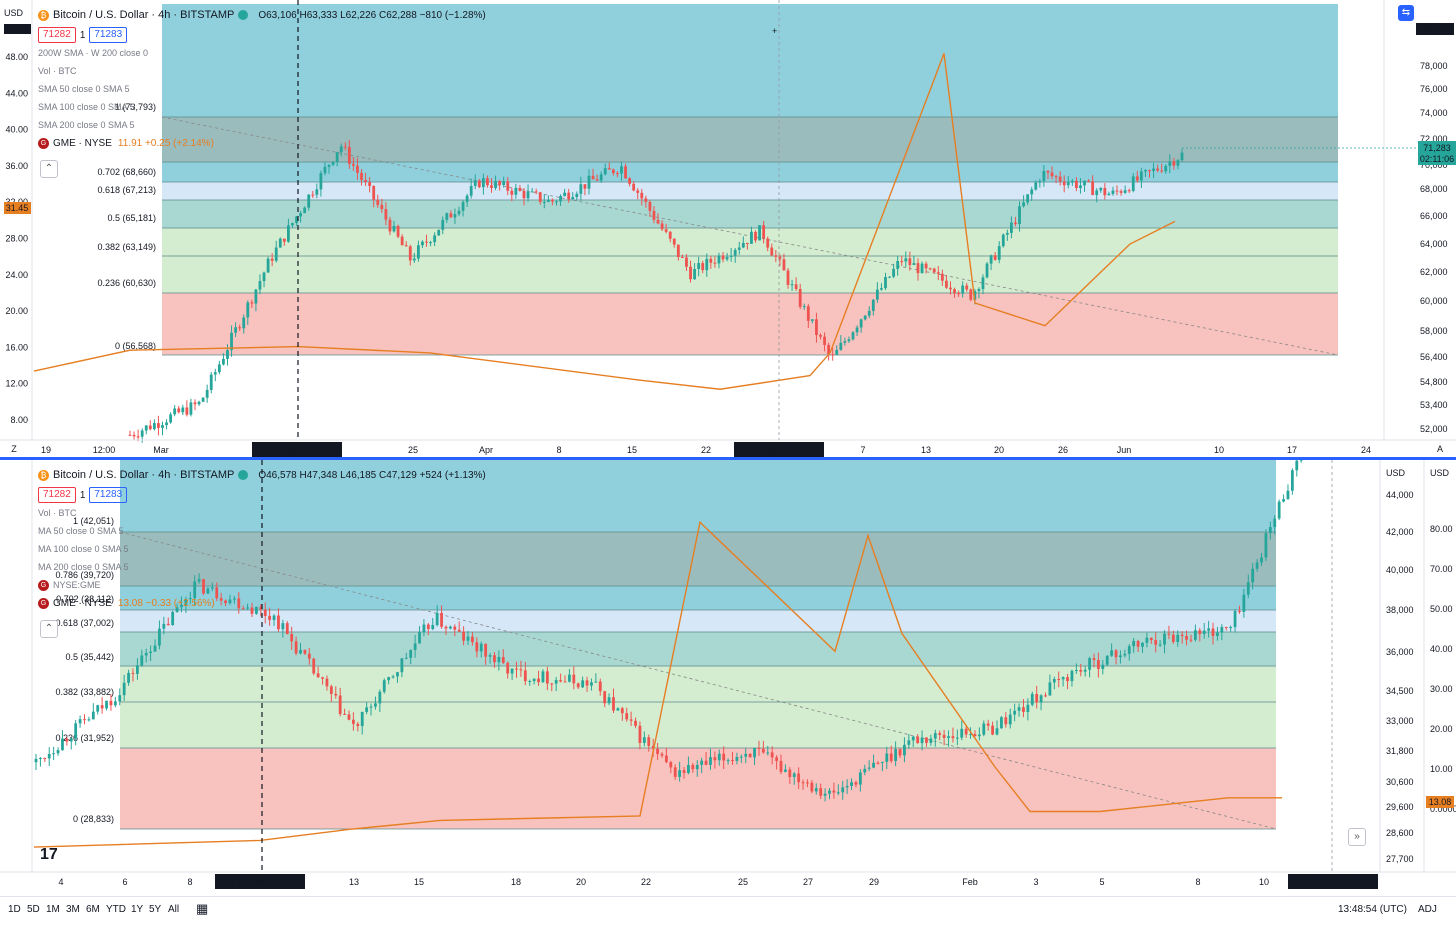  I want to click on right-axis-tick: 34,500, so click(1400, 691).